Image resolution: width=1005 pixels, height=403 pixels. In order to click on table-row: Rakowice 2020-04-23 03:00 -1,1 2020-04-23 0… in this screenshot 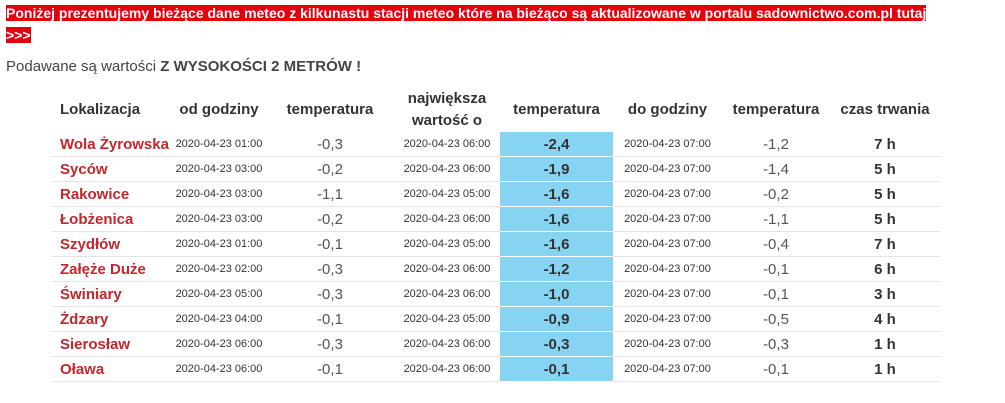, I will do `click(496, 194)`.